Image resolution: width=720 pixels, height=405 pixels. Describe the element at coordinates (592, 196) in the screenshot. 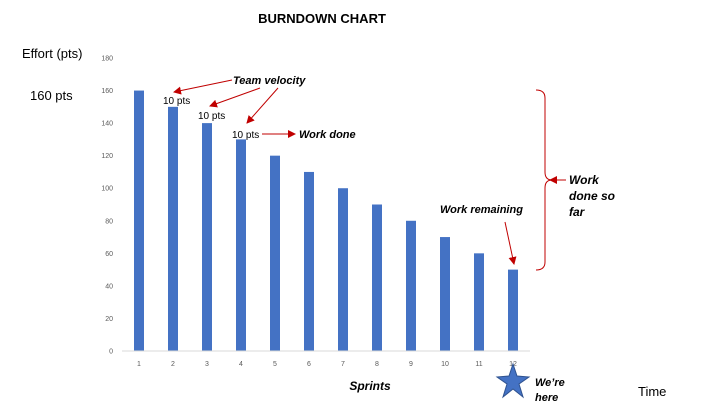

I see `work-done-so-far-line-2: done so` at that location.